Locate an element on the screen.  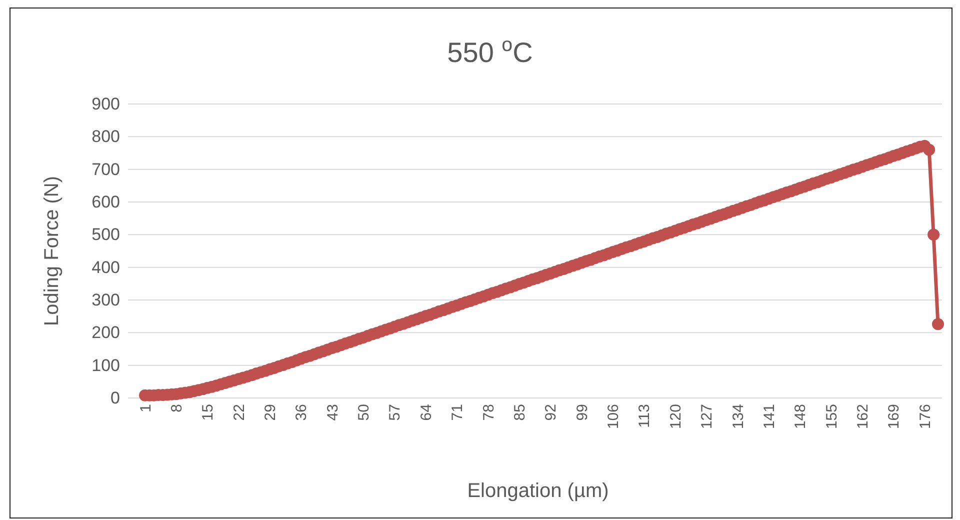
x-tick-label: 134 is located at coordinates (738, 417).